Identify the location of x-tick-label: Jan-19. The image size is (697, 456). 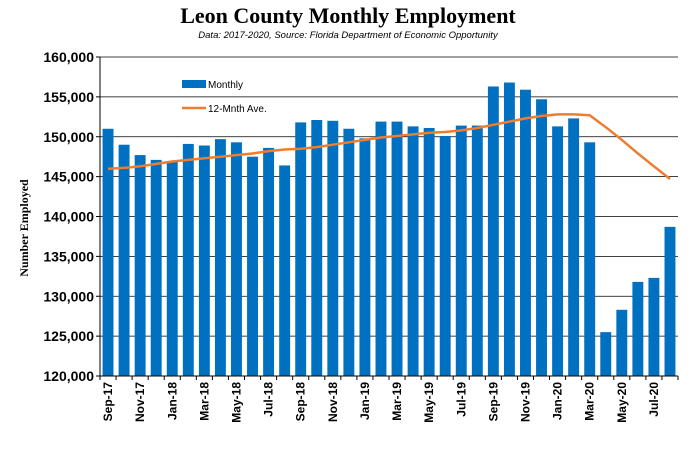
(365, 401).